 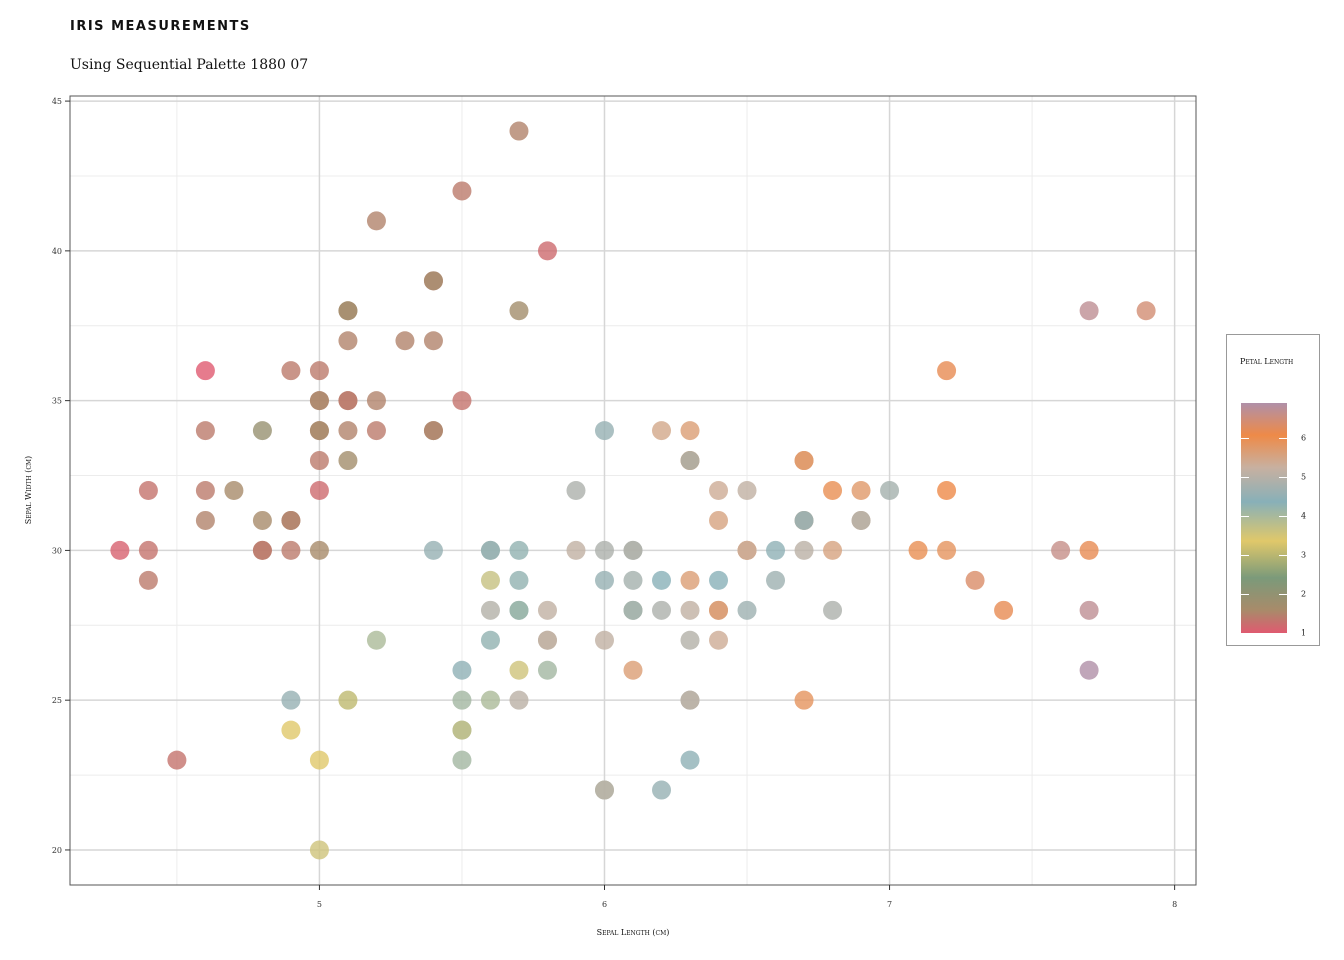 I want to click on x-tick-label: 6, so click(x=604, y=904).